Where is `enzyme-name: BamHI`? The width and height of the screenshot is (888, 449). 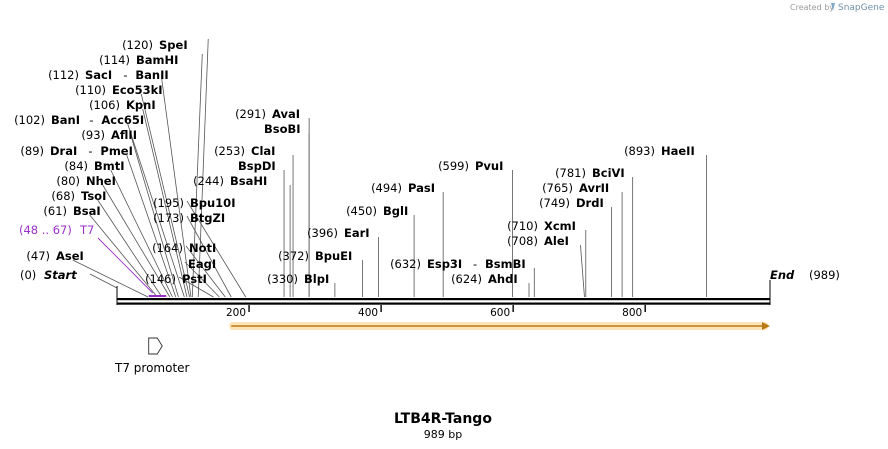
enzyme-name: BamHI is located at coordinates (157, 60).